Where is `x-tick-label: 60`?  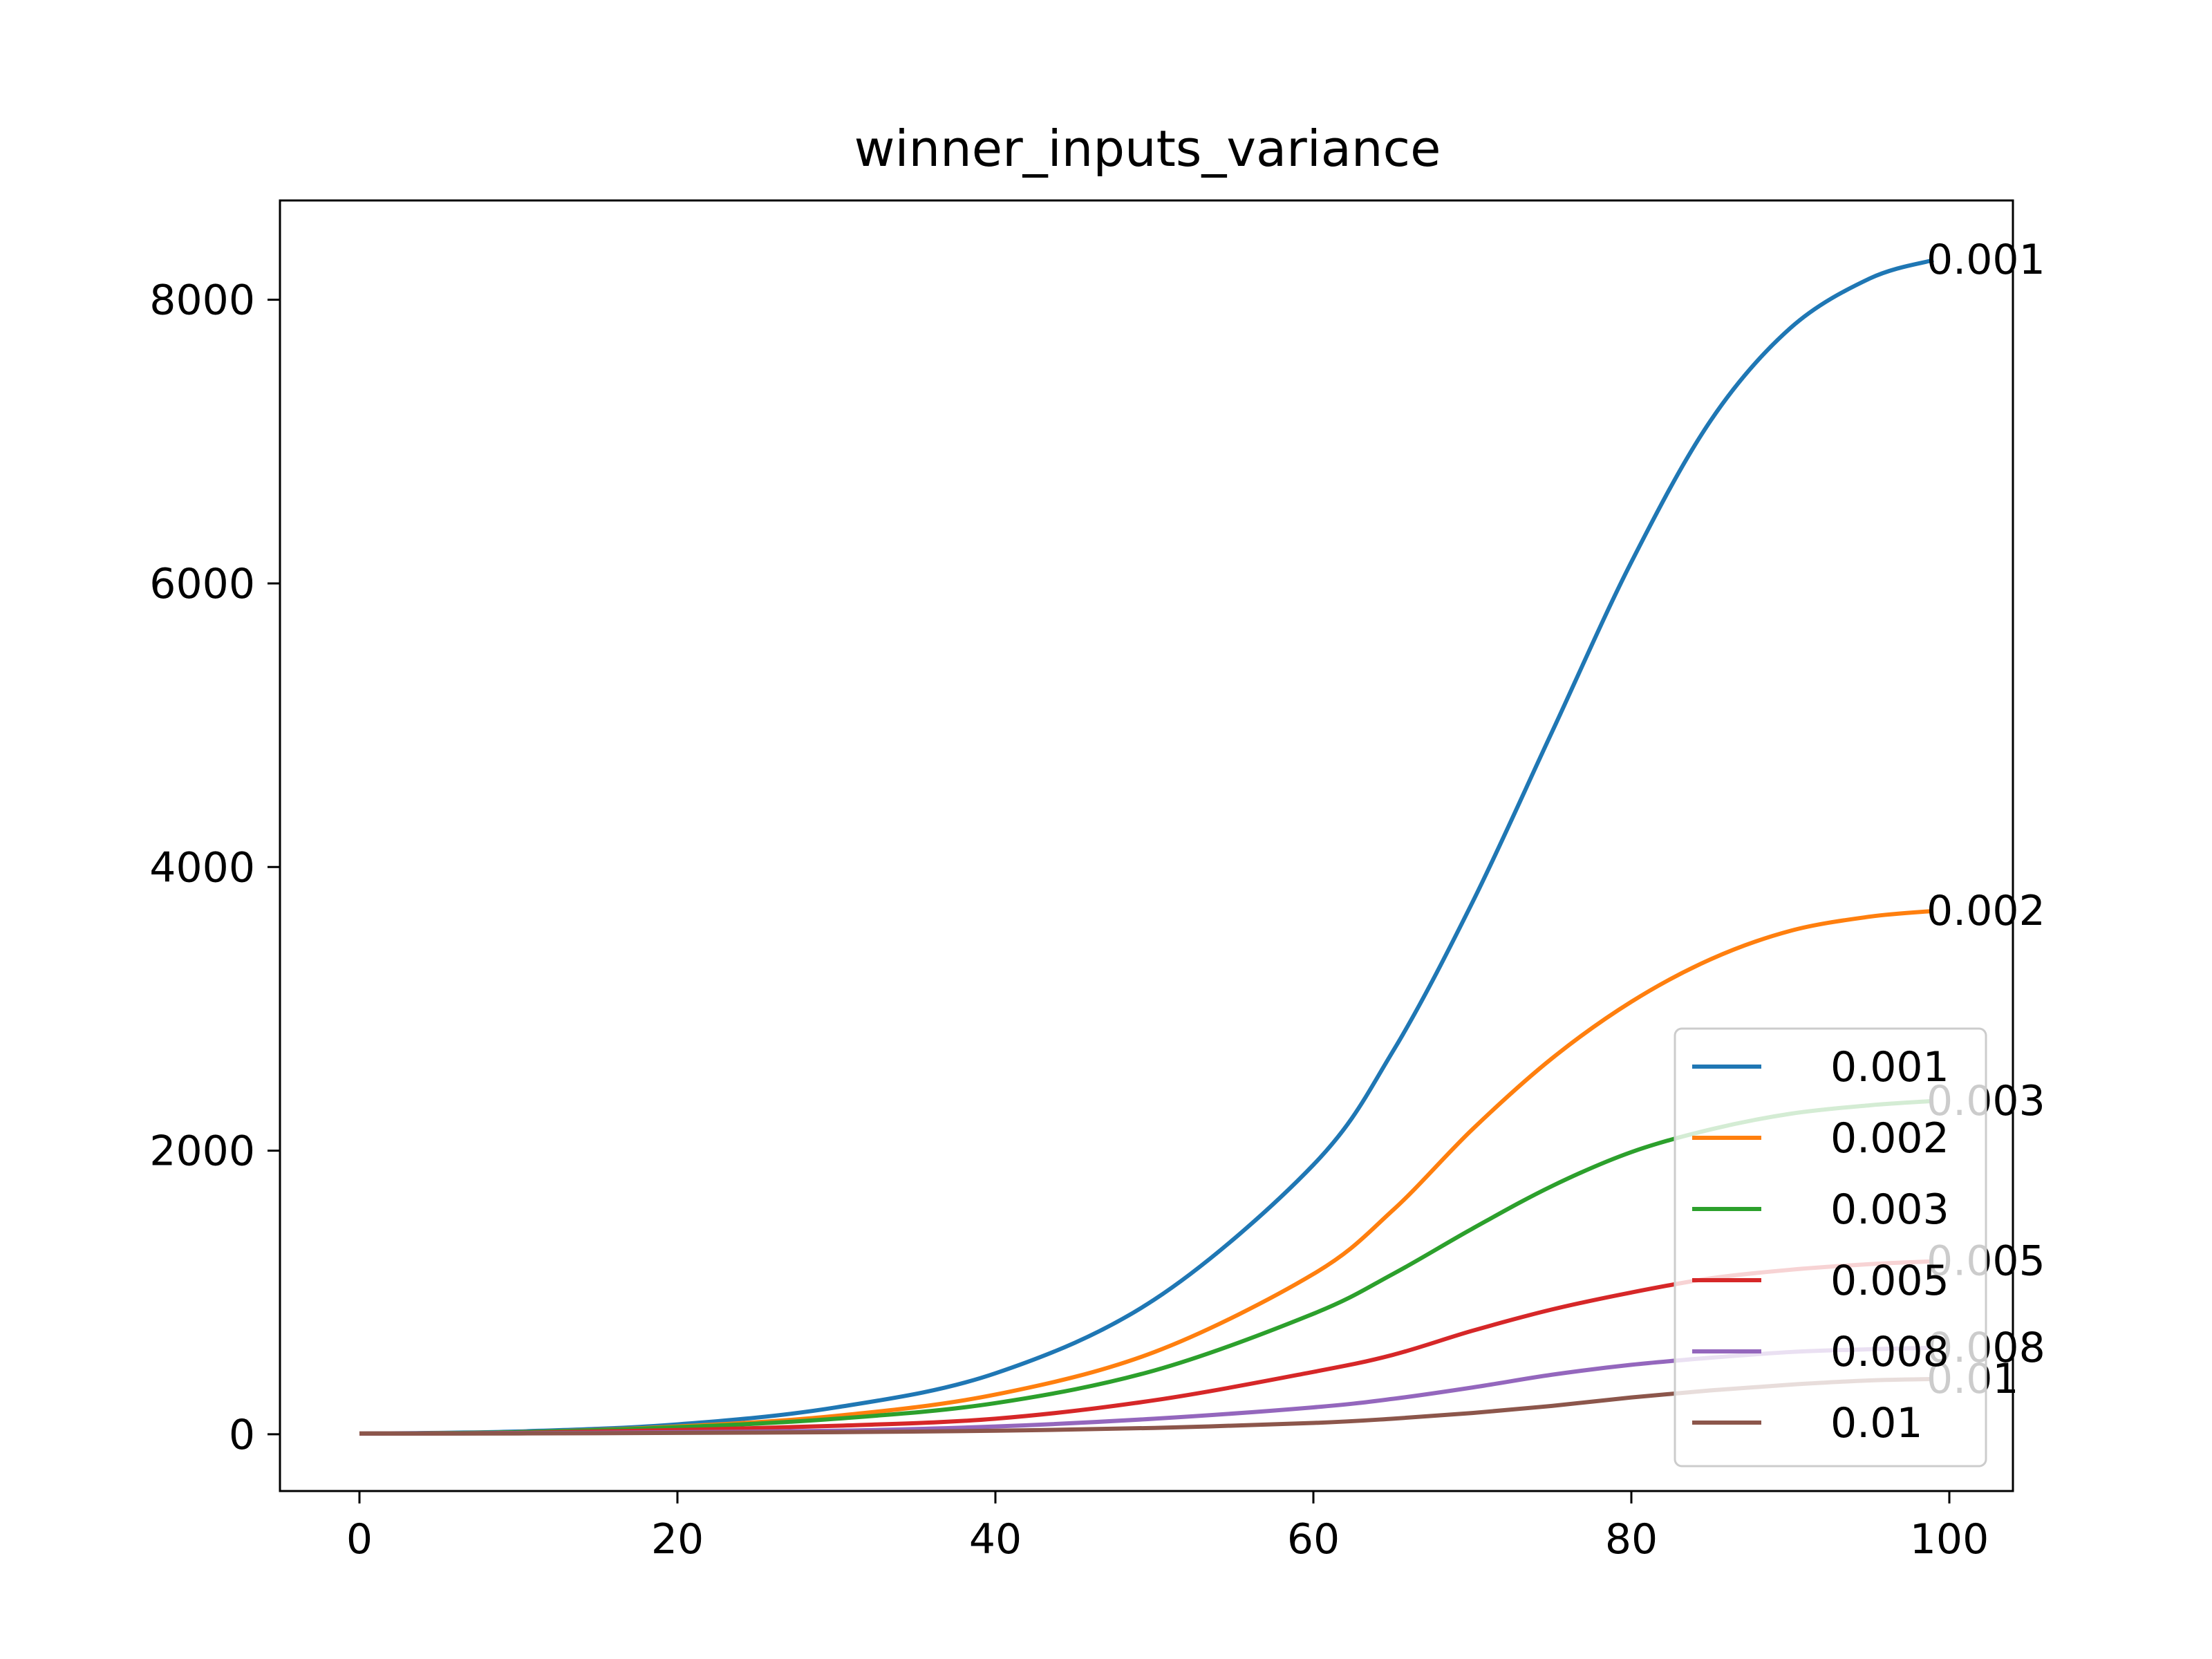
x-tick-label: 60 is located at coordinates (1313, 1540).